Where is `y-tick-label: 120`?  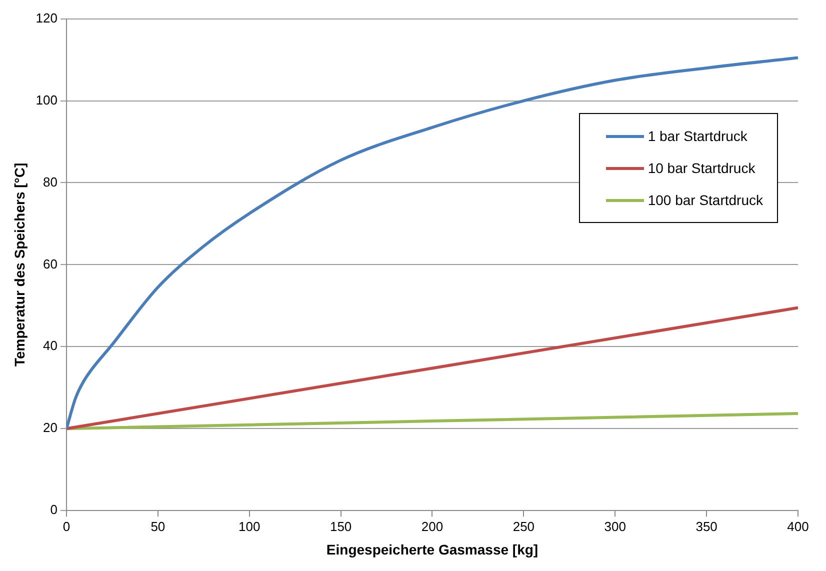 y-tick-label: 120 is located at coordinates (47, 18).